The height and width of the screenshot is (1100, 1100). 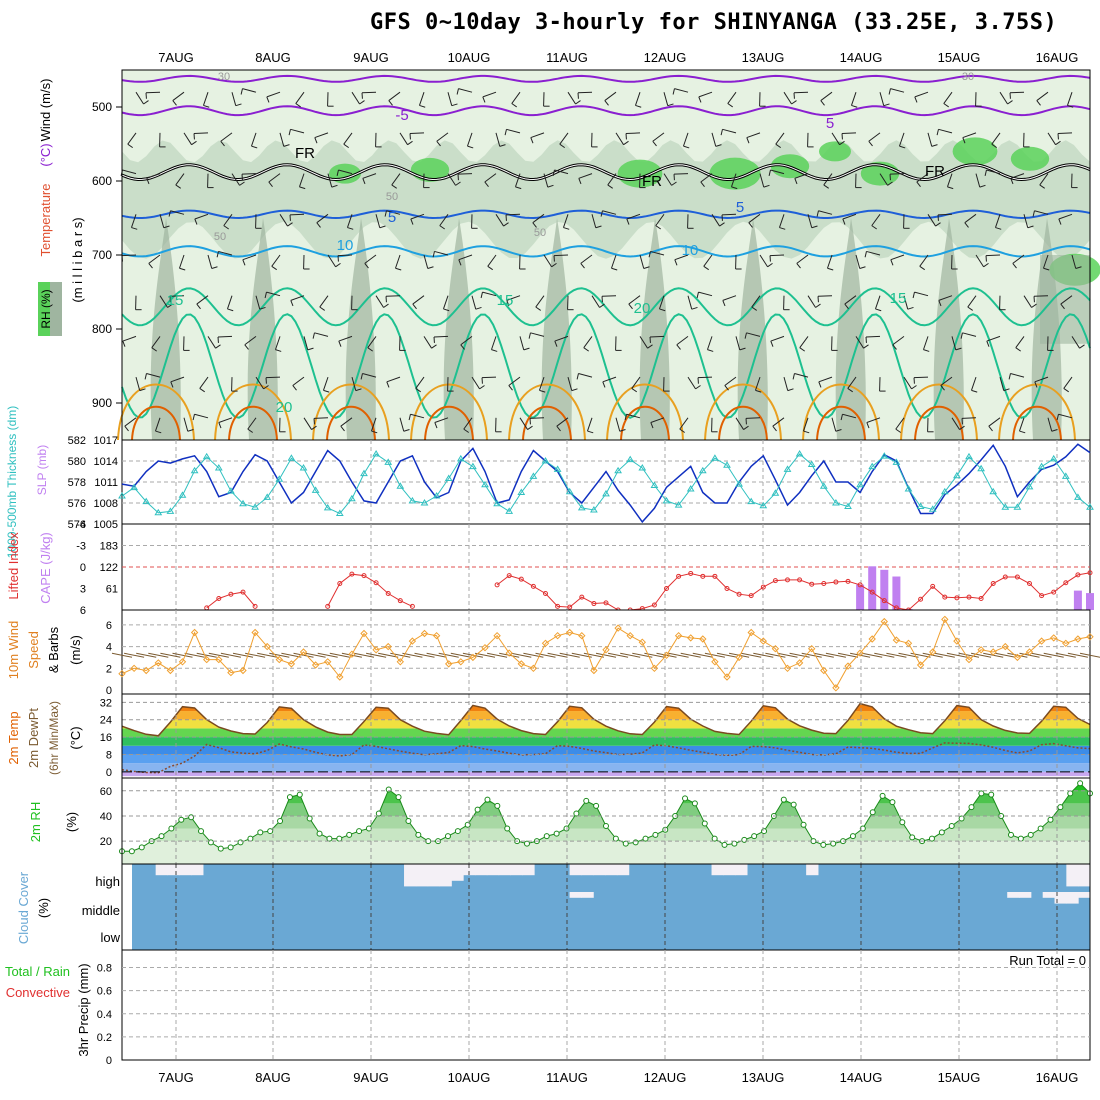 I want to click on upper-ytick-label: 800, so click(x=102, y=329).